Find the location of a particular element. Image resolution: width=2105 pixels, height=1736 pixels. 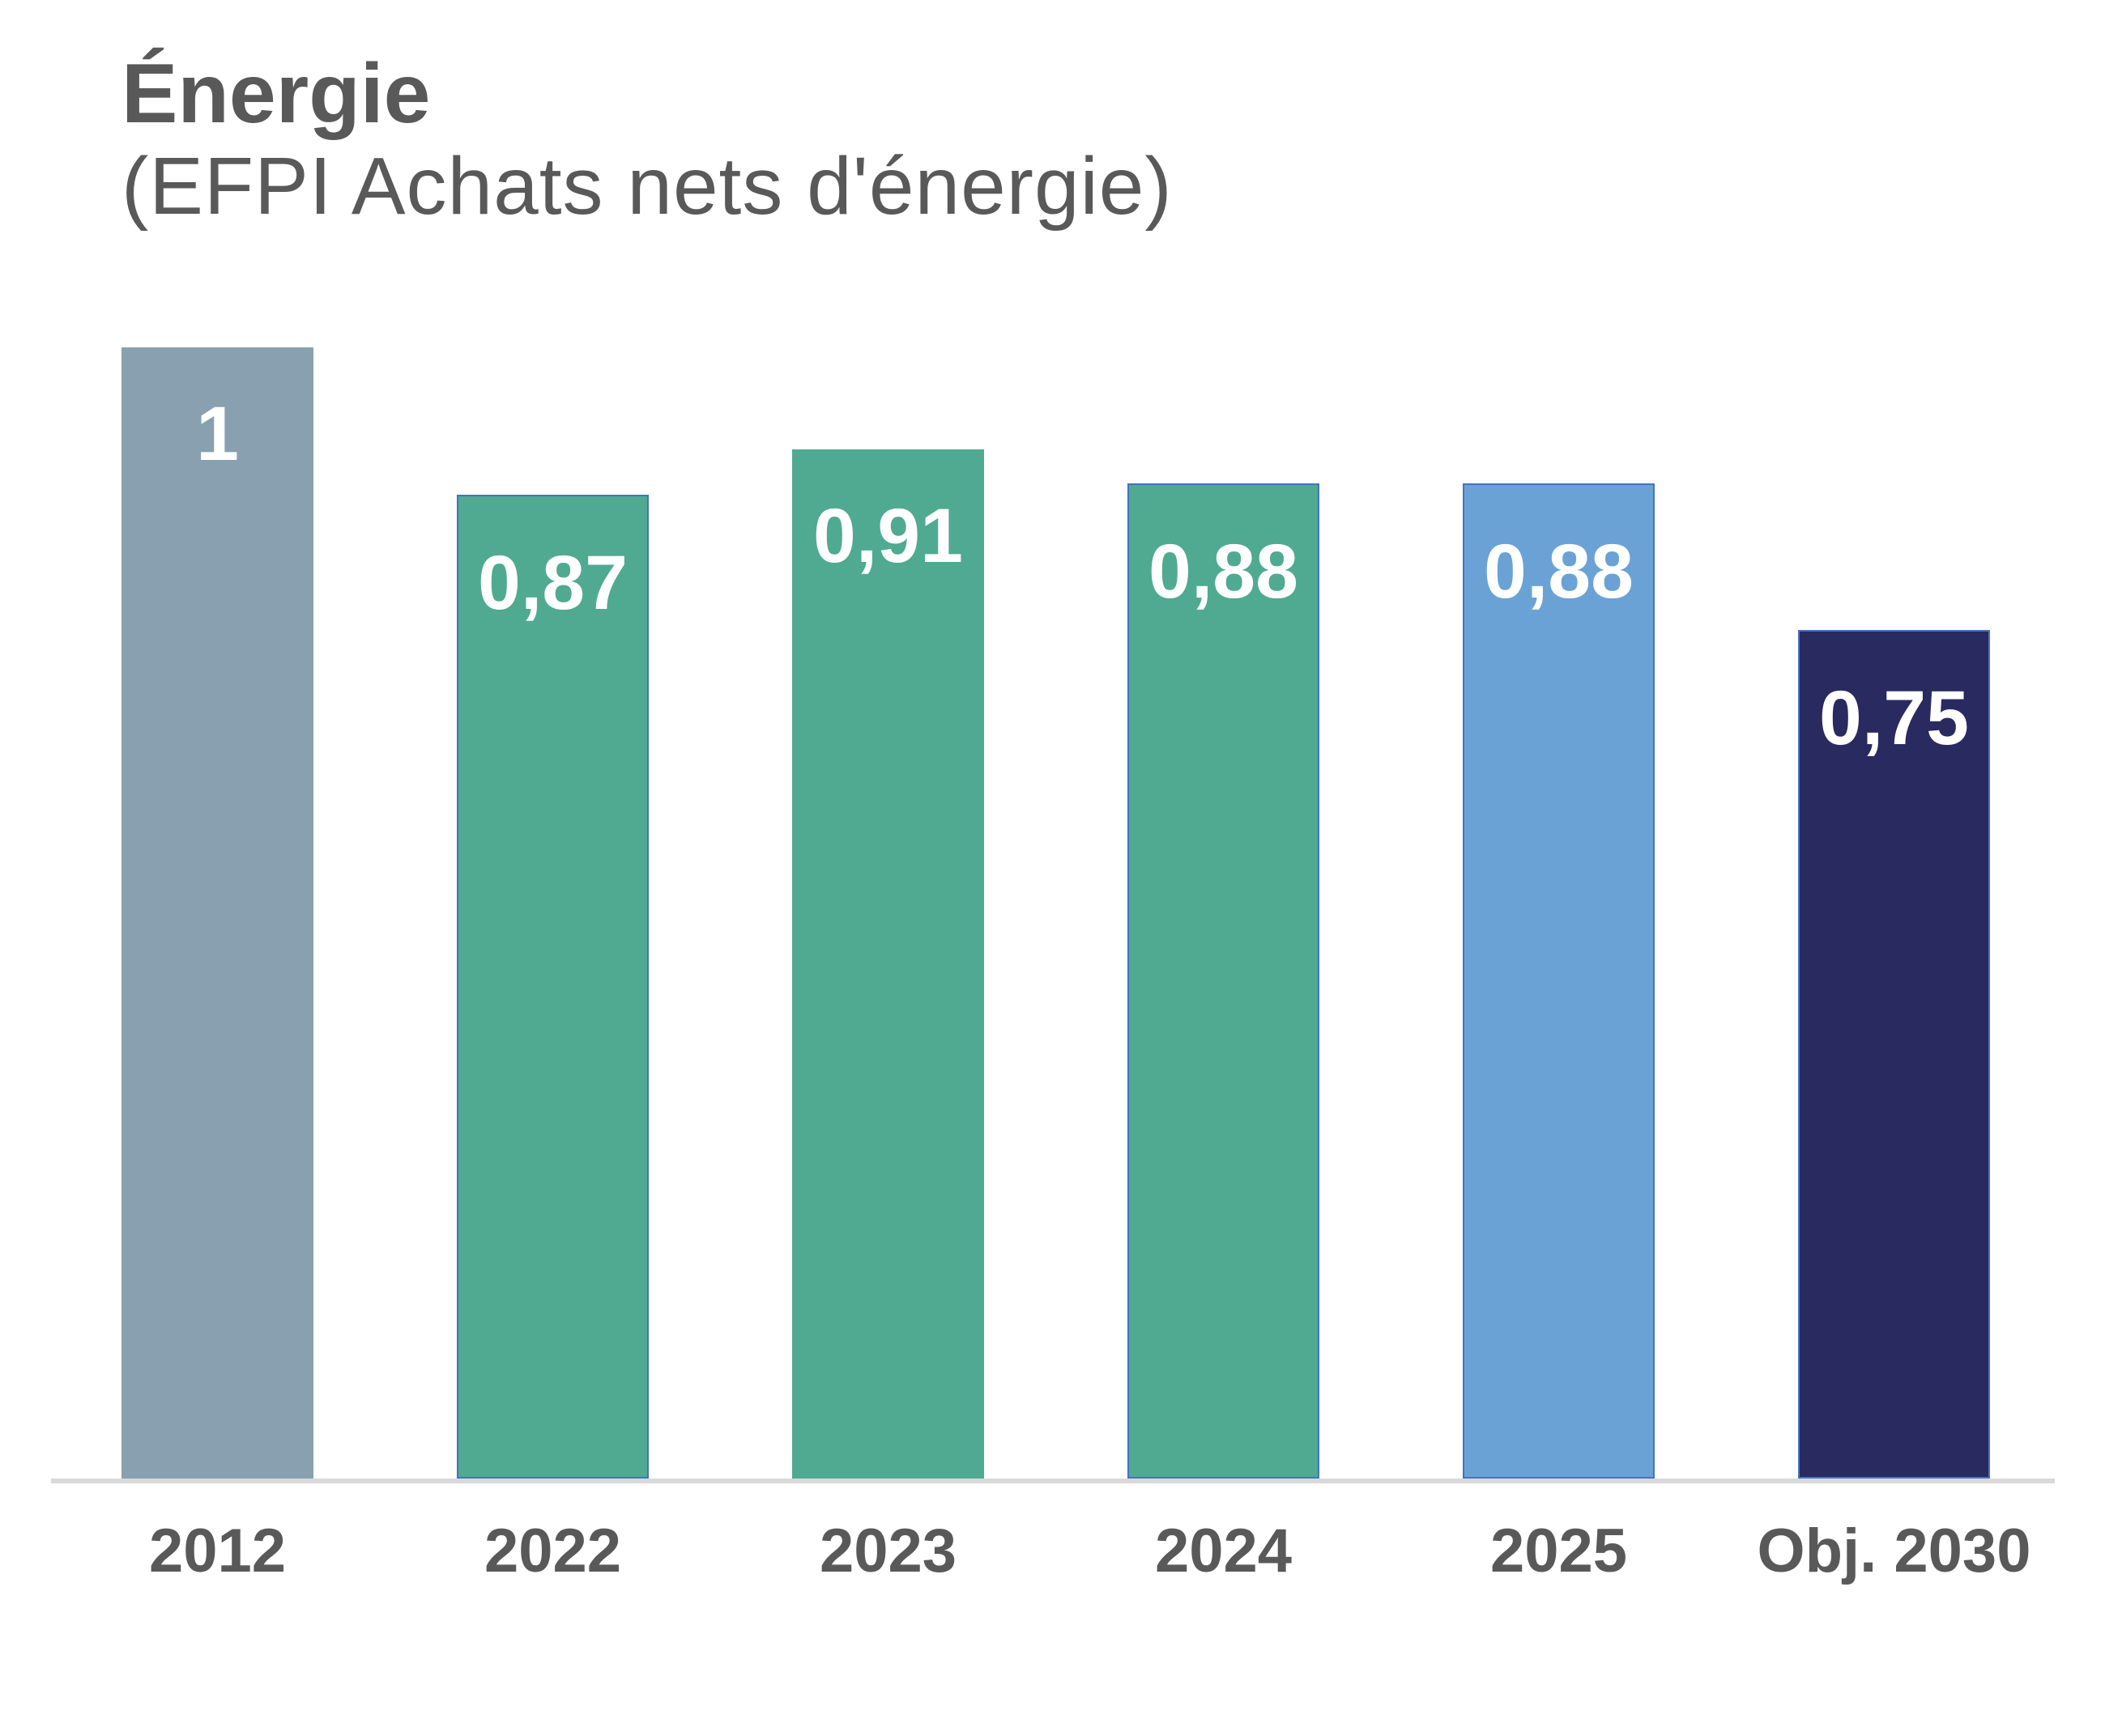

bar-2023: 0,91 is located at coordinates (888, 964).